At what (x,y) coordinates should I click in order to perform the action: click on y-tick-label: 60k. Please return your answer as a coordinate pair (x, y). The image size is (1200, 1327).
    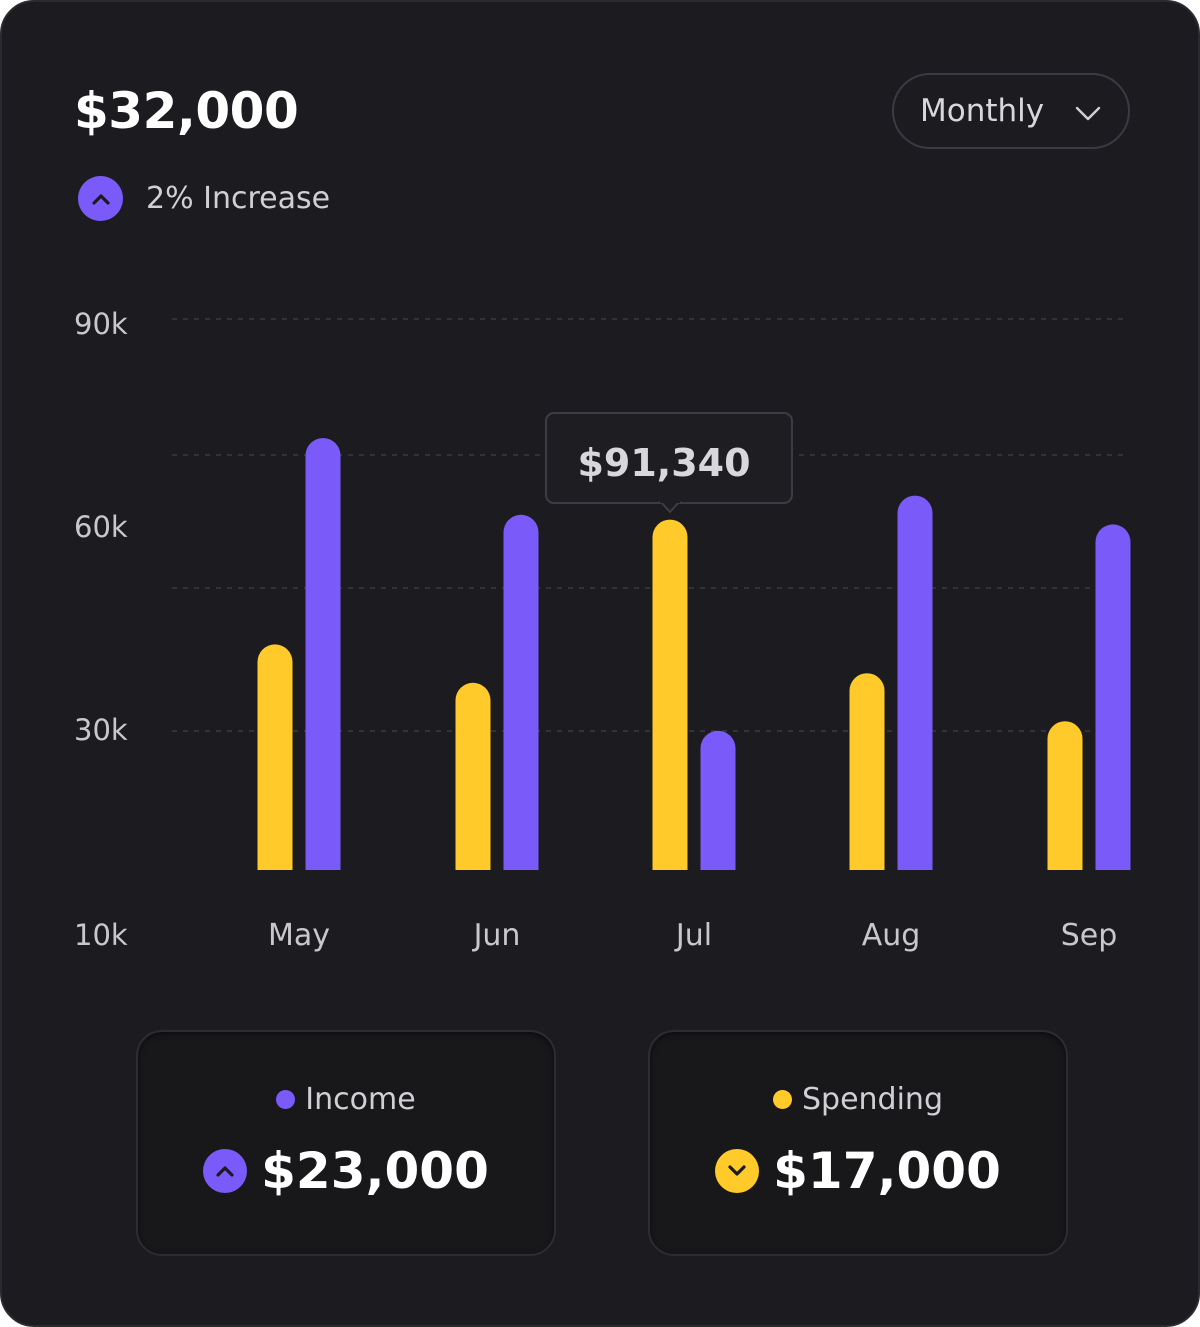
    Looking at the image, I should click on (101, 527).